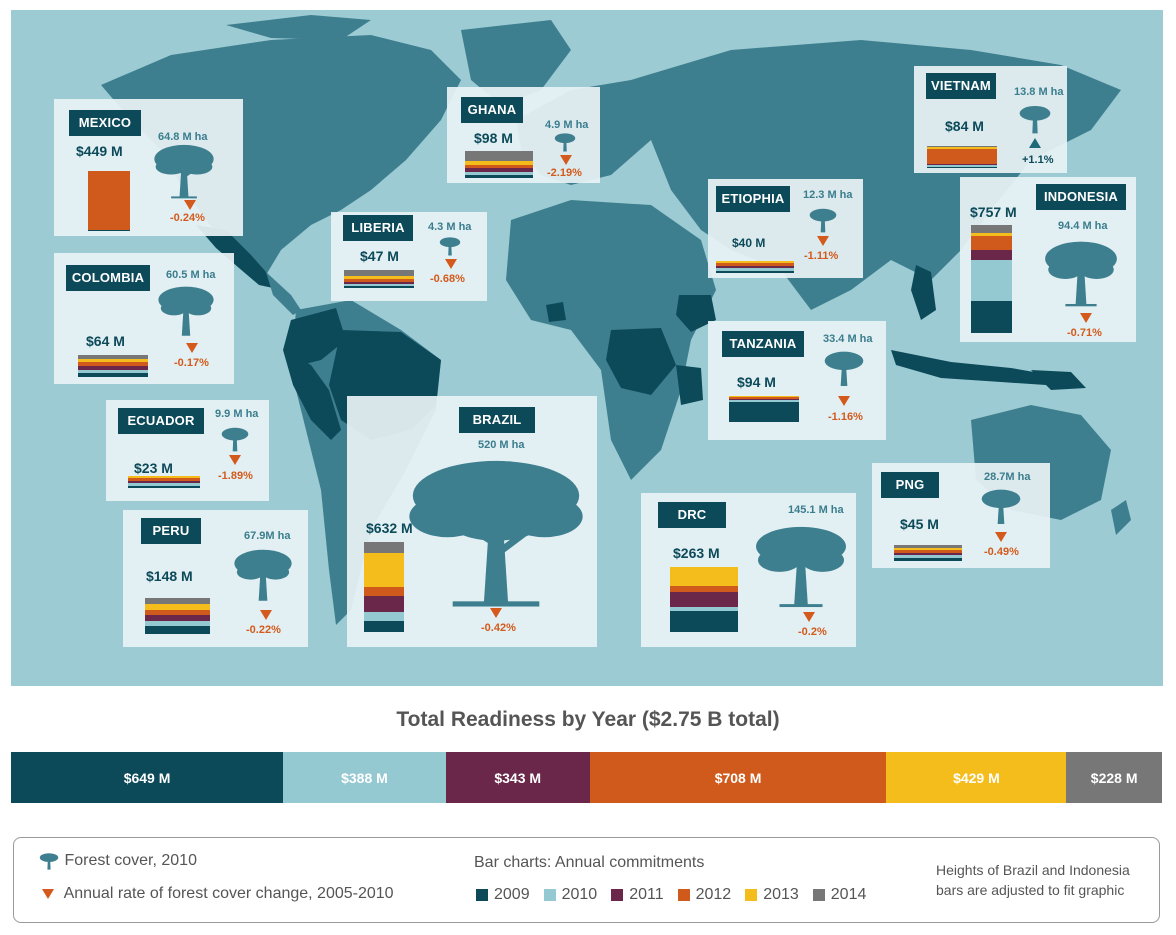 The image size is (1176, 935). What do you see at coordinates (696, 553) in the screenshot?
I see `country-amount: $263 M` at bounding box center [696, 553].